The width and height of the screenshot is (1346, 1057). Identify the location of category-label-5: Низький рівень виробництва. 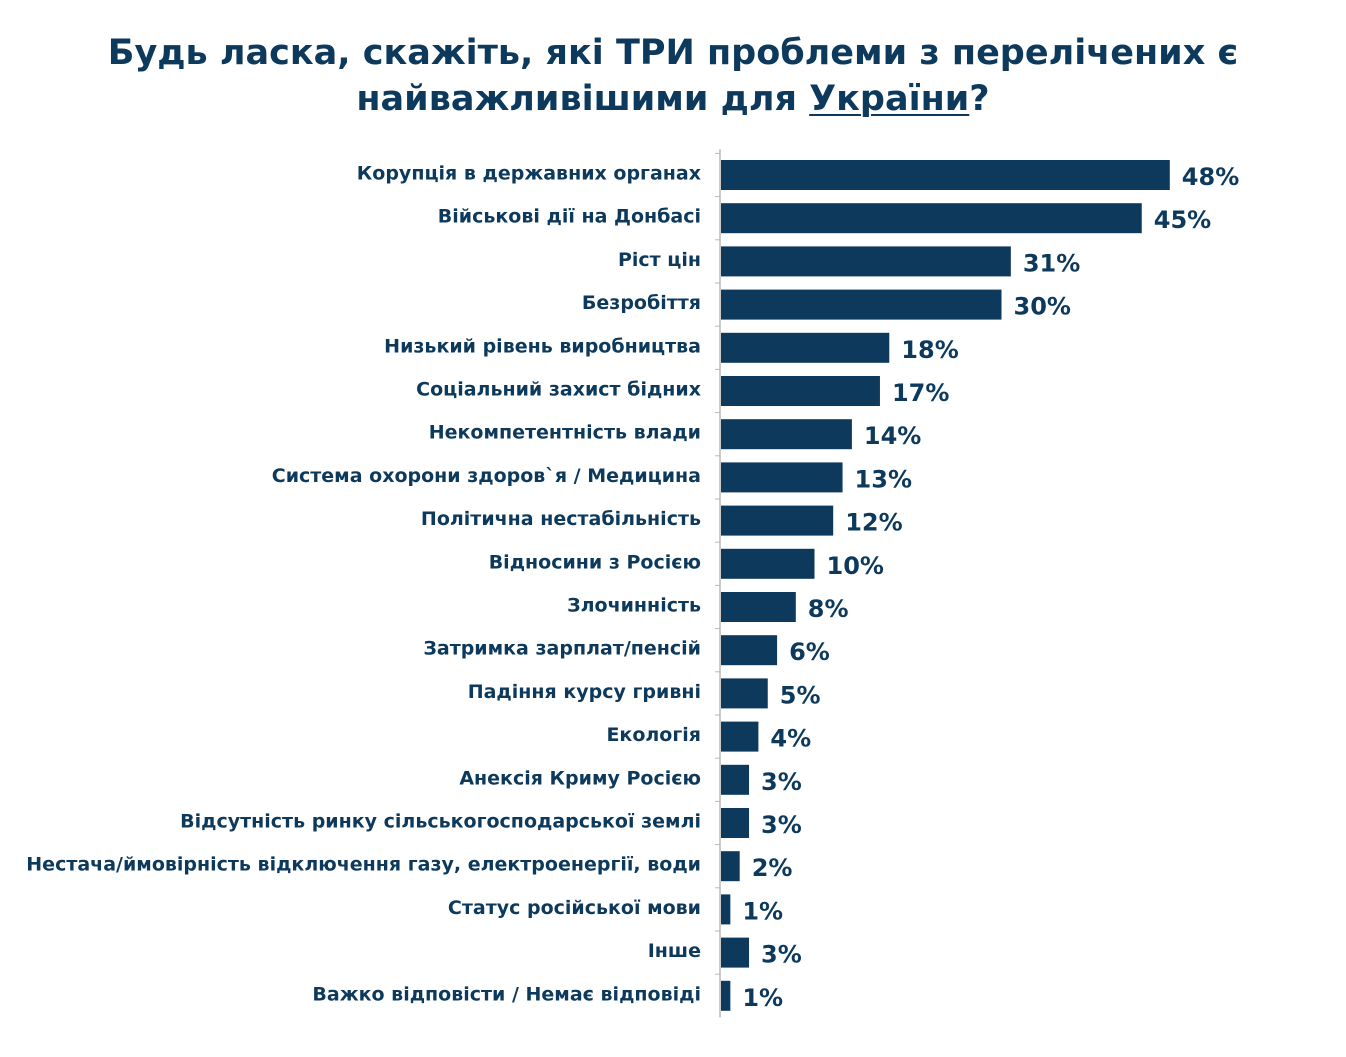
(542, 346).